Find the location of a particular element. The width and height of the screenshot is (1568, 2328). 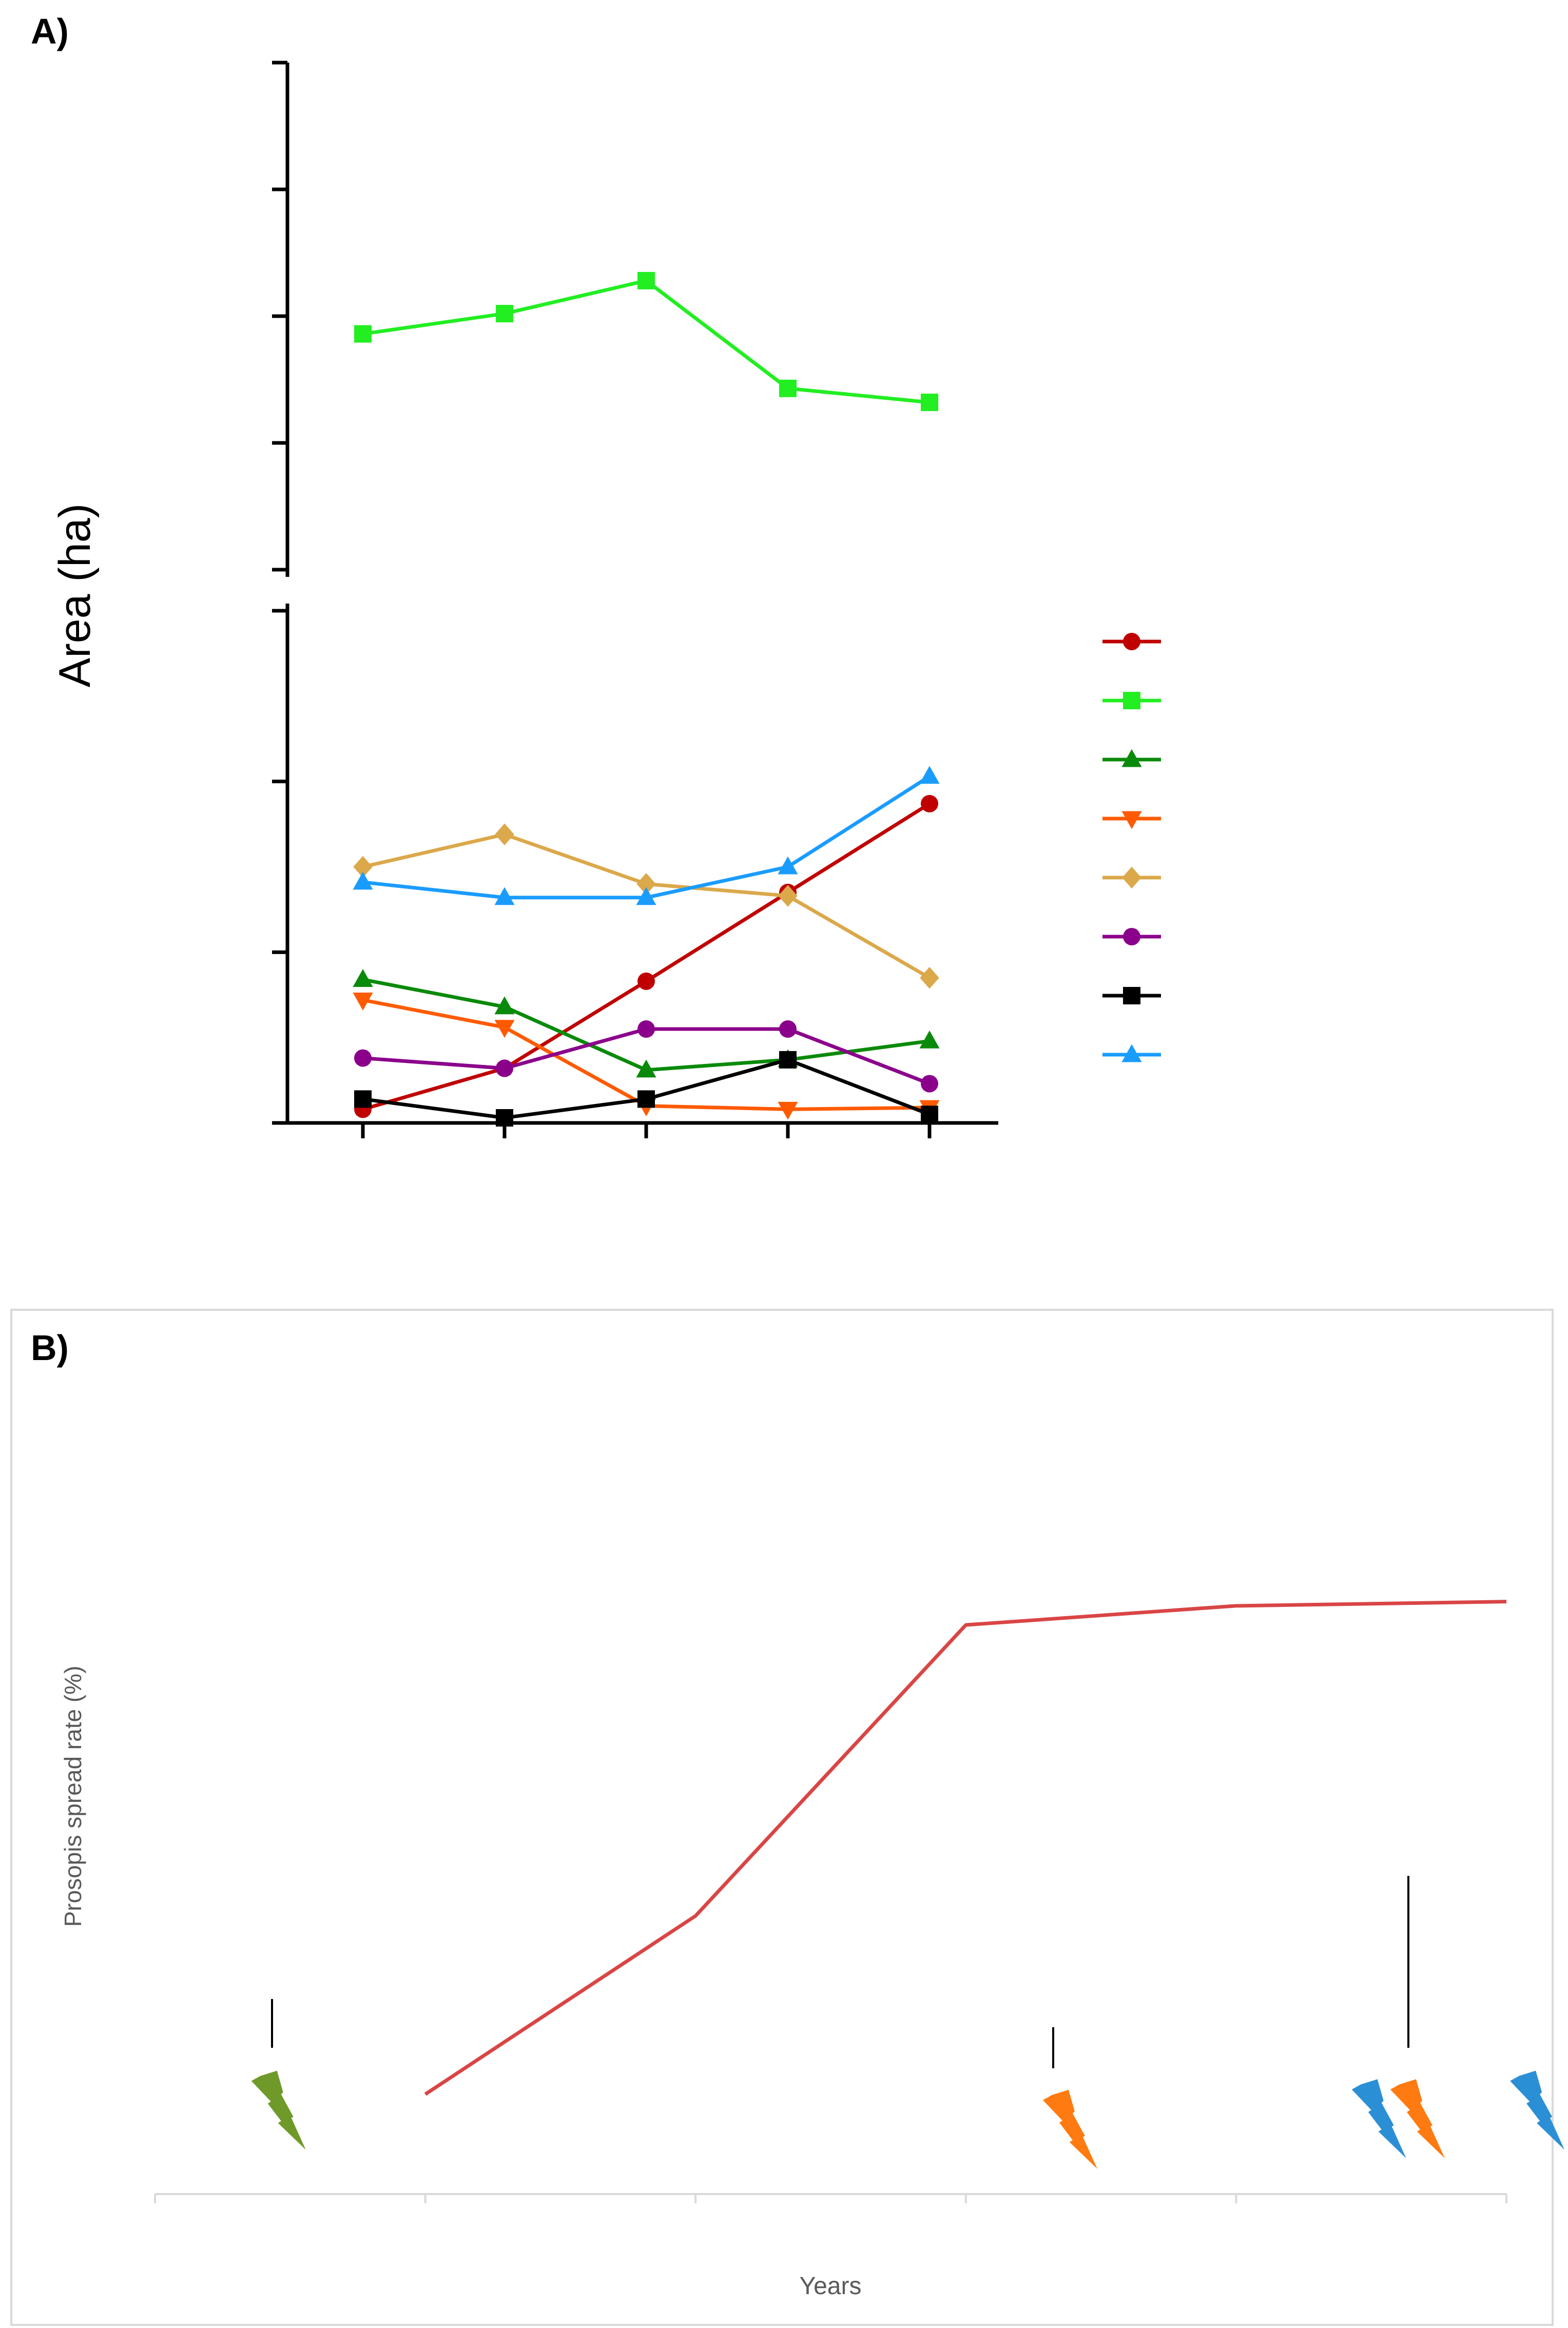

legend-entry-mixed-vegetation is located at coordinates (1131, 700).